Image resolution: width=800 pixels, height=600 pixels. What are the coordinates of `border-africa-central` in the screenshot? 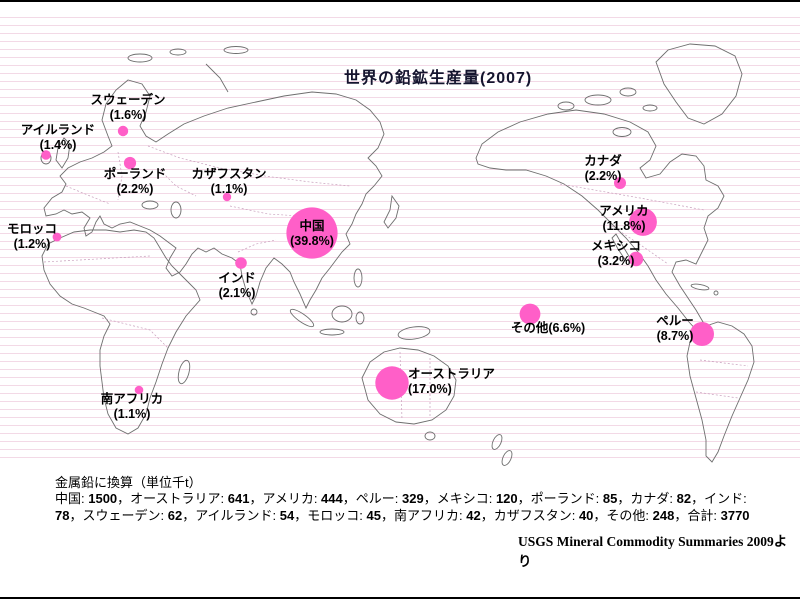 It's located at (135, 333).